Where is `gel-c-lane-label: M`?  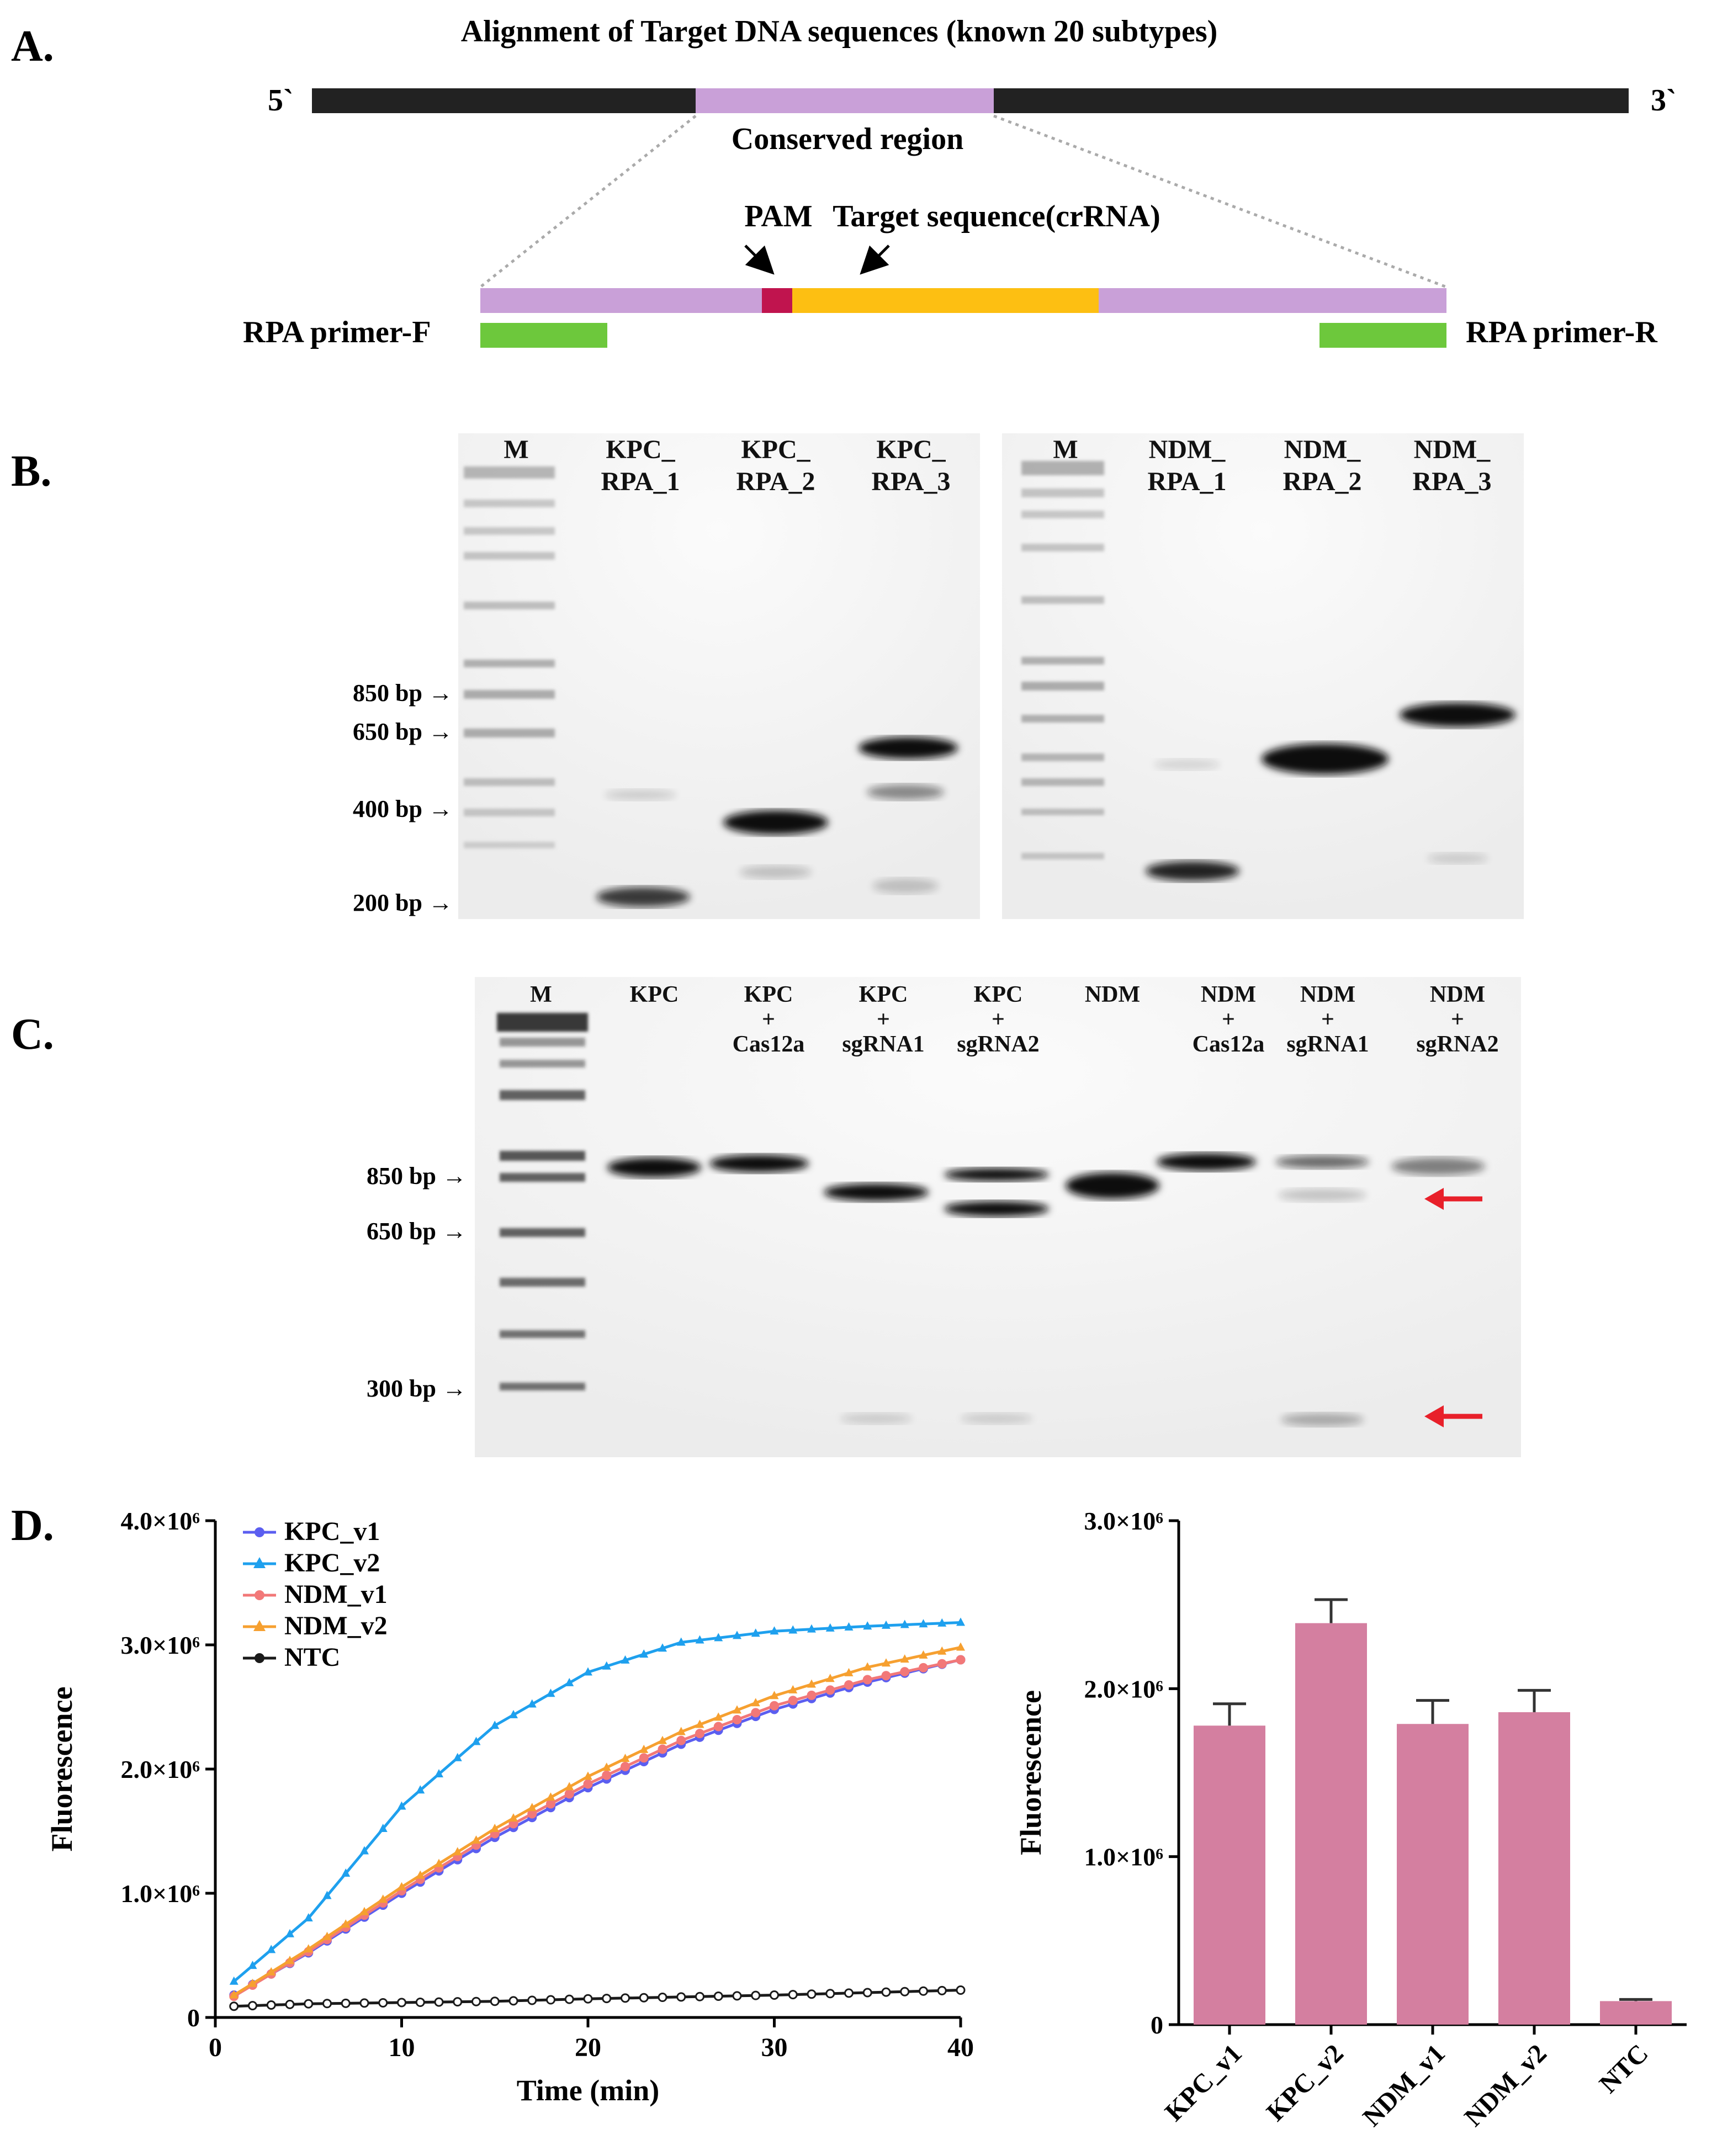 gel-c-lane-label: M is located at coordinates (541, 994).